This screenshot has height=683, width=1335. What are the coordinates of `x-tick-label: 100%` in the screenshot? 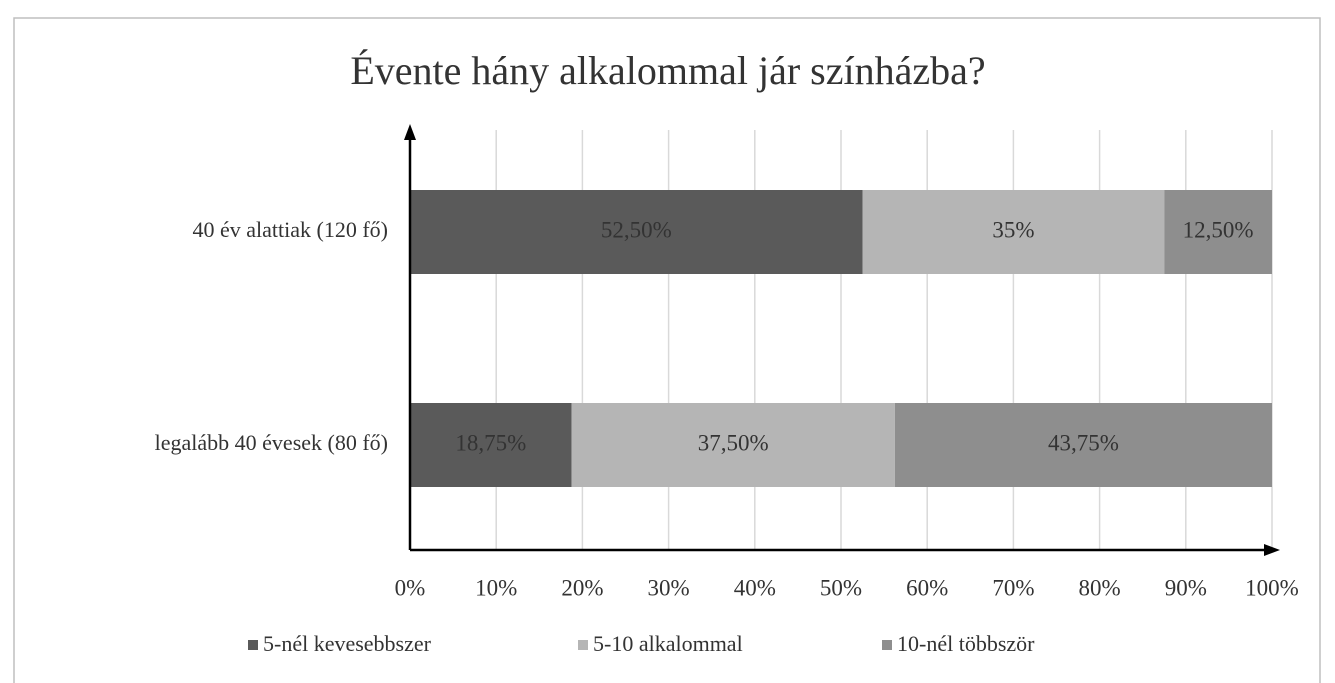 It's located at (1272, 587).